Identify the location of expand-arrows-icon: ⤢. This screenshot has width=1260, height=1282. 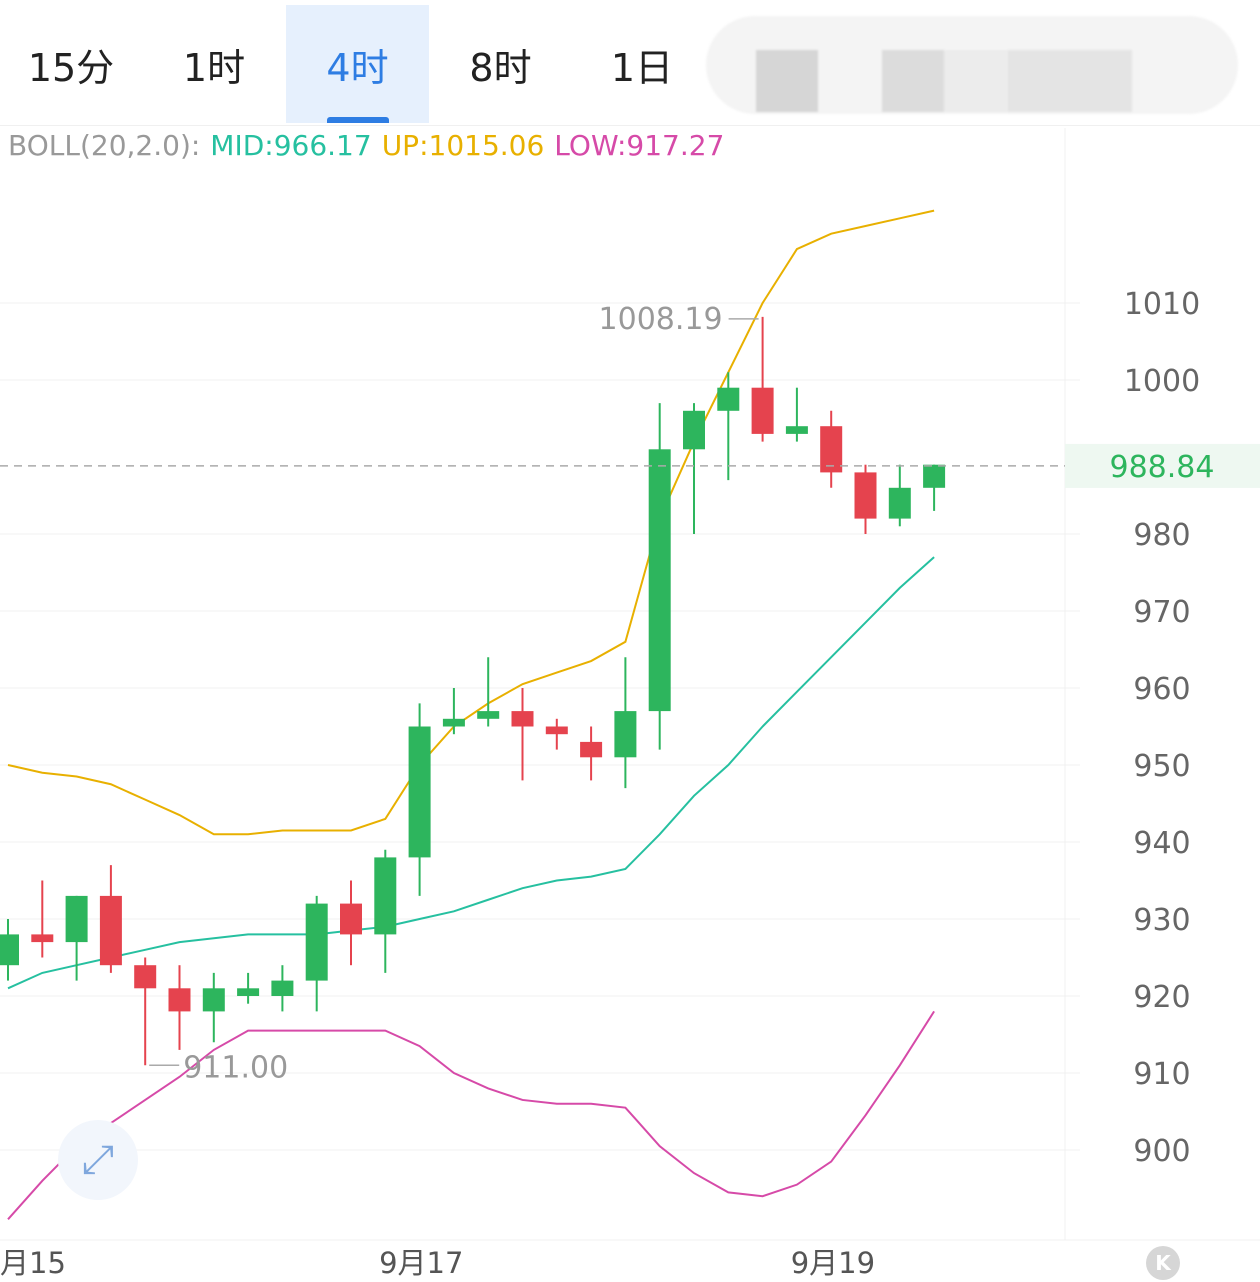
(98, 1160).